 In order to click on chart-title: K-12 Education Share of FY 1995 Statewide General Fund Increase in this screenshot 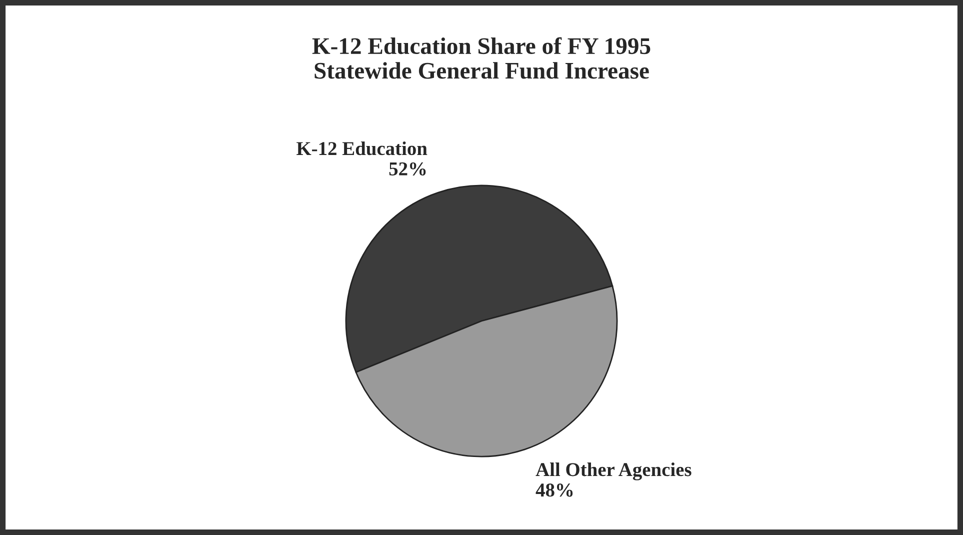, I will do `click(481, 58)`.